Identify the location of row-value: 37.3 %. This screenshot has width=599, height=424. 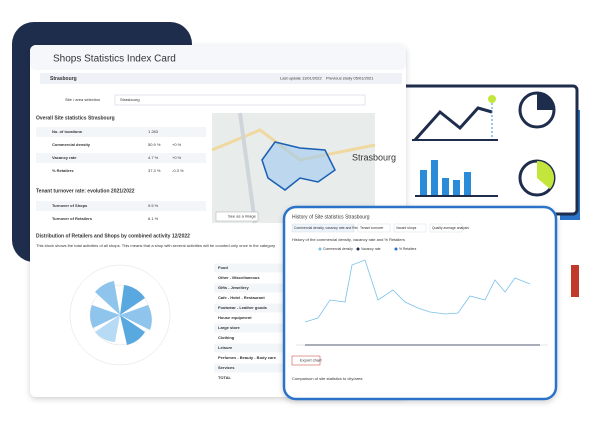
(154, 170).